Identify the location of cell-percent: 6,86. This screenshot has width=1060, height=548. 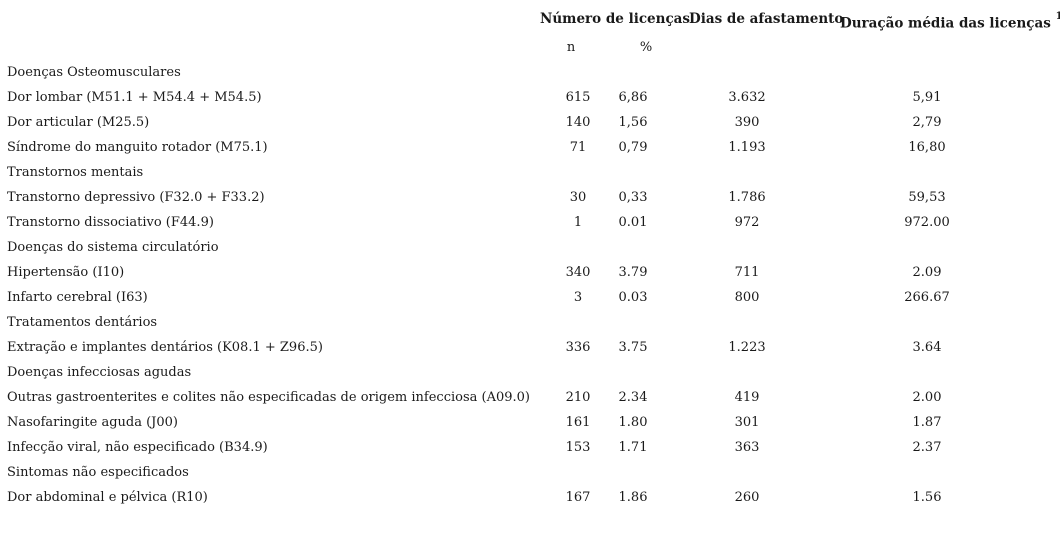
(633, 97).